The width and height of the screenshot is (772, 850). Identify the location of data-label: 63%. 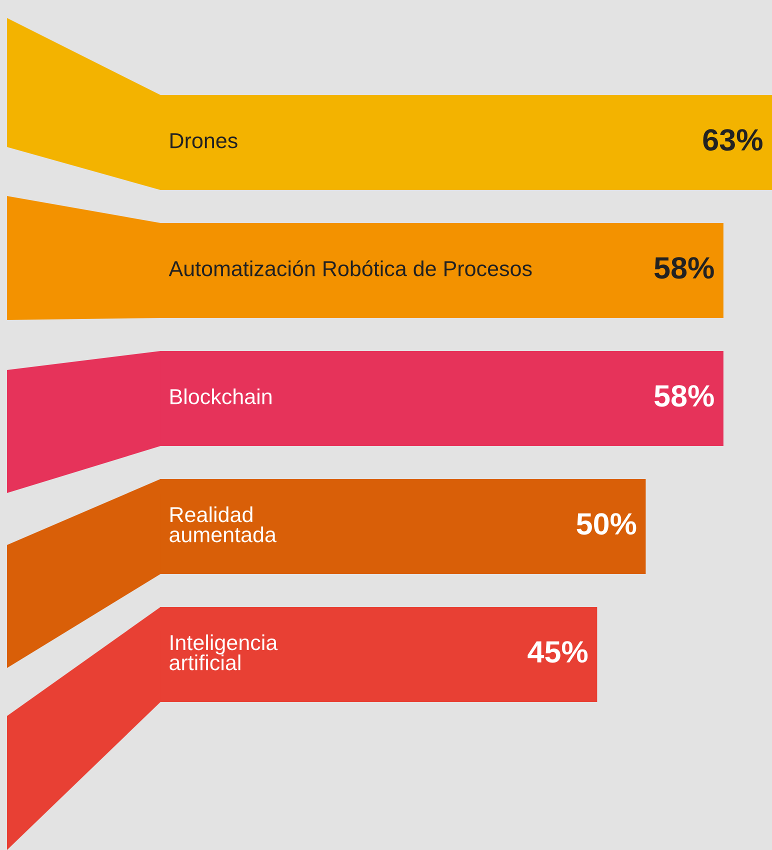
(732, 140).